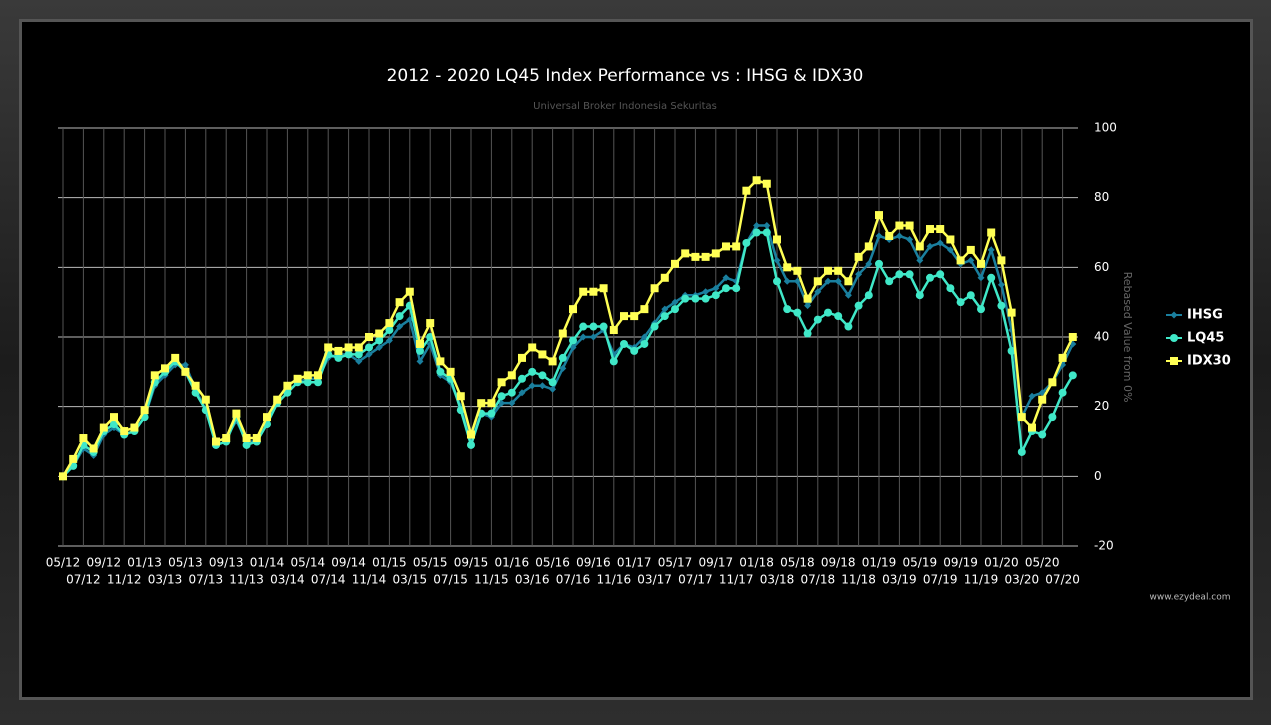 Image resolution: width=1271 pixels, height=725 pixels. What do you see at coordinates (1022, 580) in the screenshot?
I see `x-tick-label: 03/20` at bounding box center [1022, 580].